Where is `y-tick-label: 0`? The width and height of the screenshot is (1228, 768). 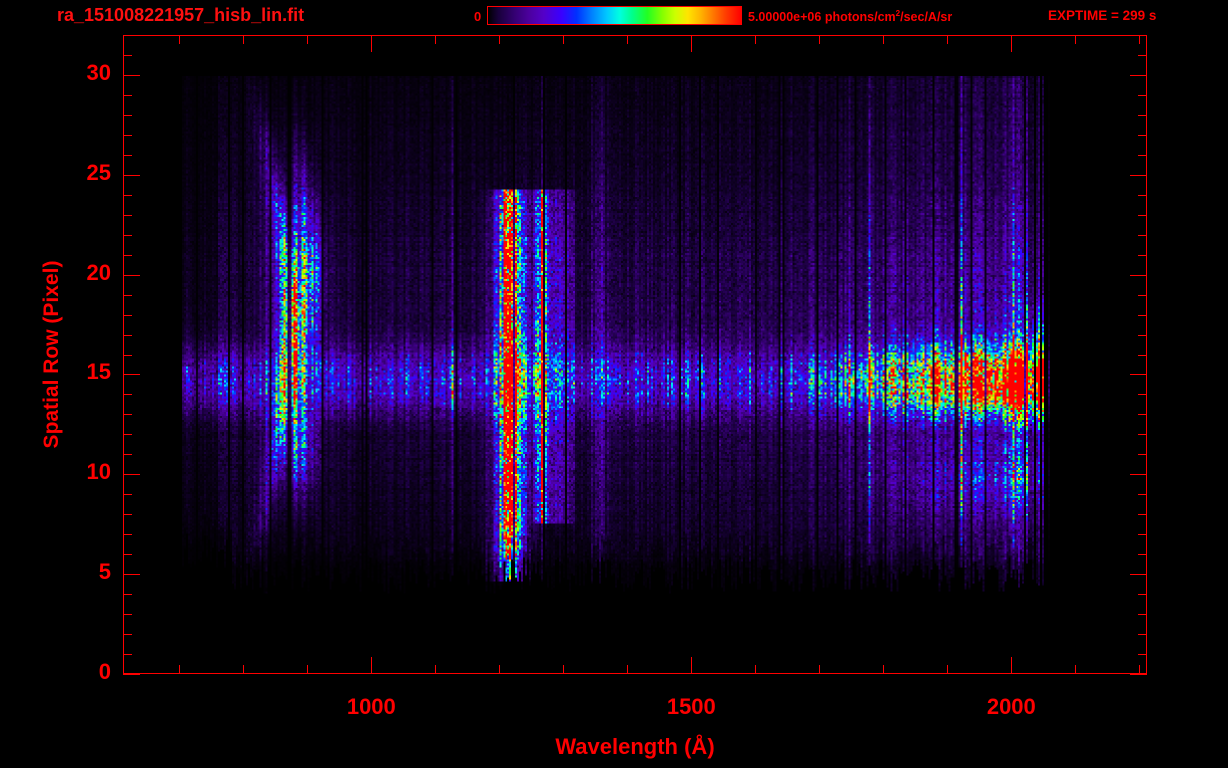
y-tick-label: 0 is located at coordinates (104, 671).